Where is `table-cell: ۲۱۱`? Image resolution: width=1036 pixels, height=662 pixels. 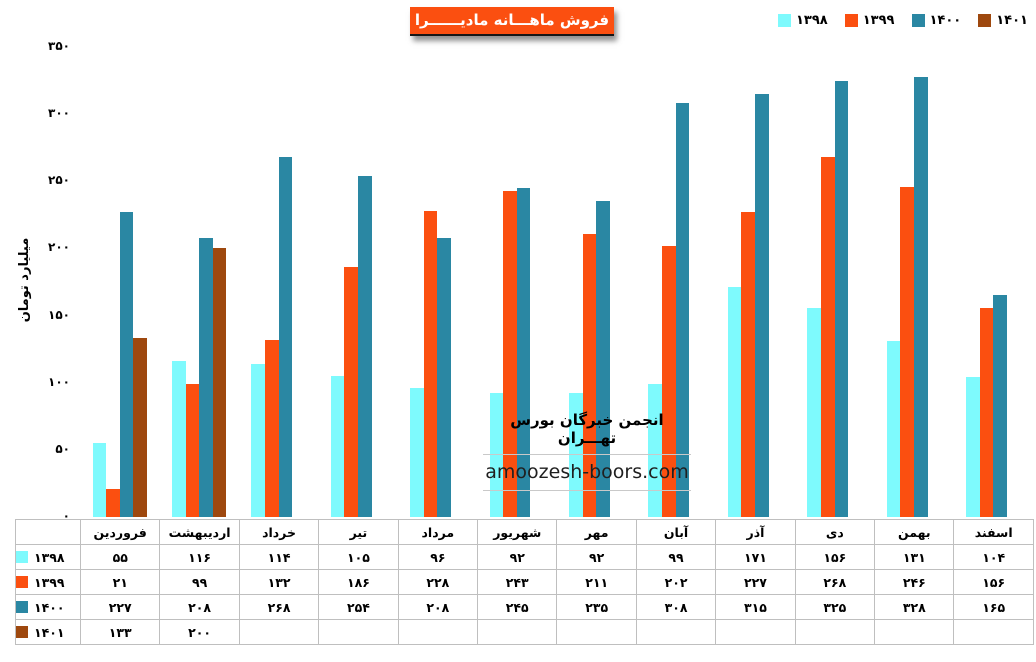
table-cell: ۲۱۱ is located at coordinates (596, 582).